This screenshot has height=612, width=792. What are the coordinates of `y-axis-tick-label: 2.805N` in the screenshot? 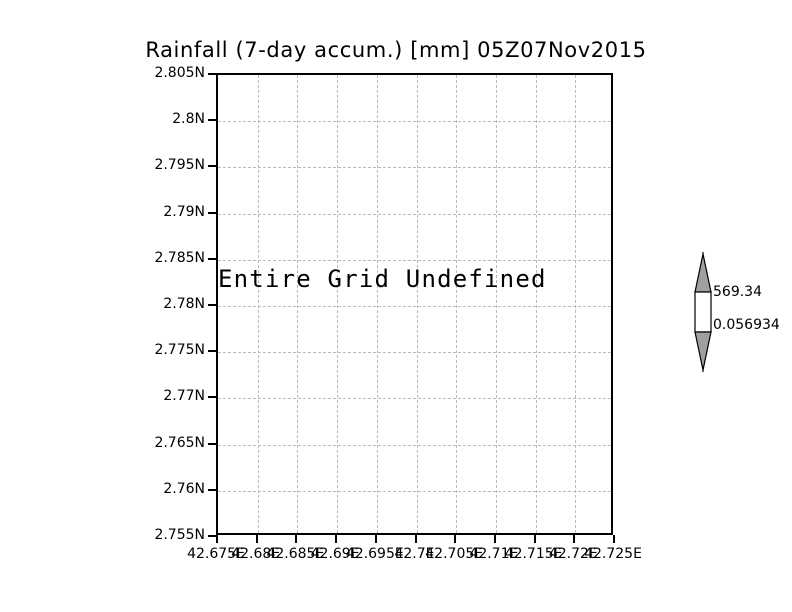 It's located at (179, 73).